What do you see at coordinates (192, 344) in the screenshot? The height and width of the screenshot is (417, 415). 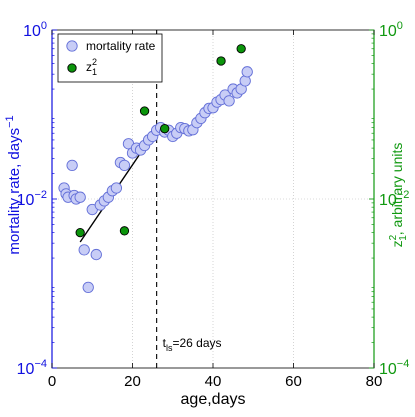 I see `ls-annotation: tls=26 days` at bounding box center [192, 344].